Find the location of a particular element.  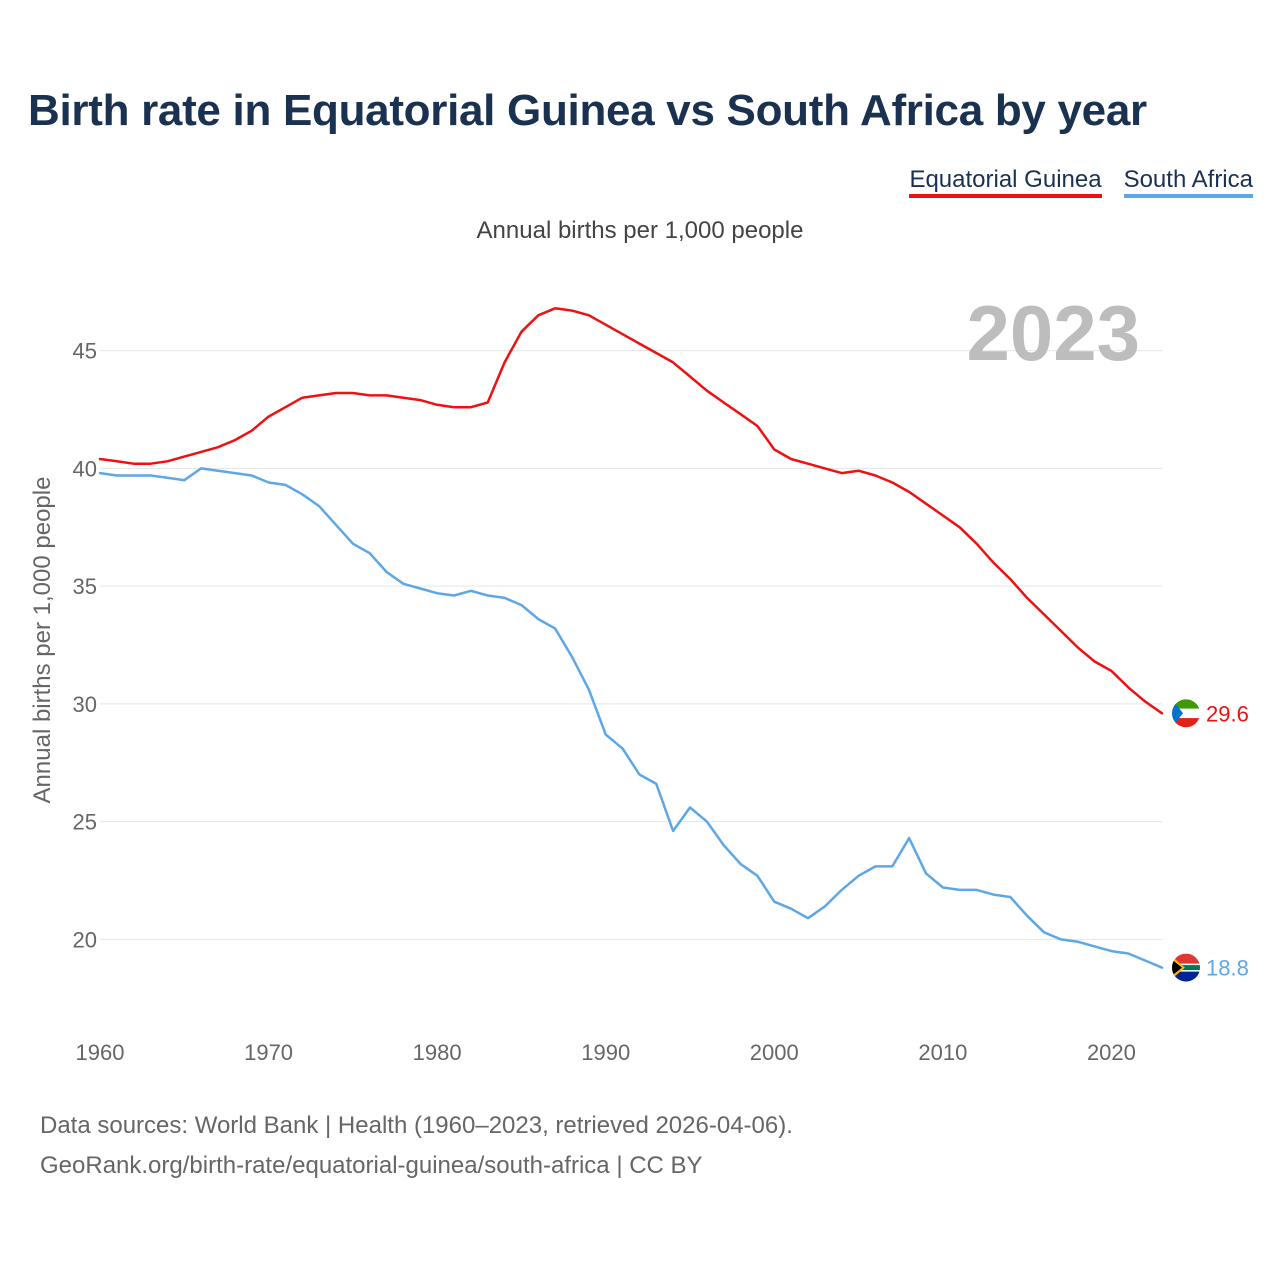

legend-item-equatorial-guinea: Equatorial Guinea is located at coordinates (1005, 182).